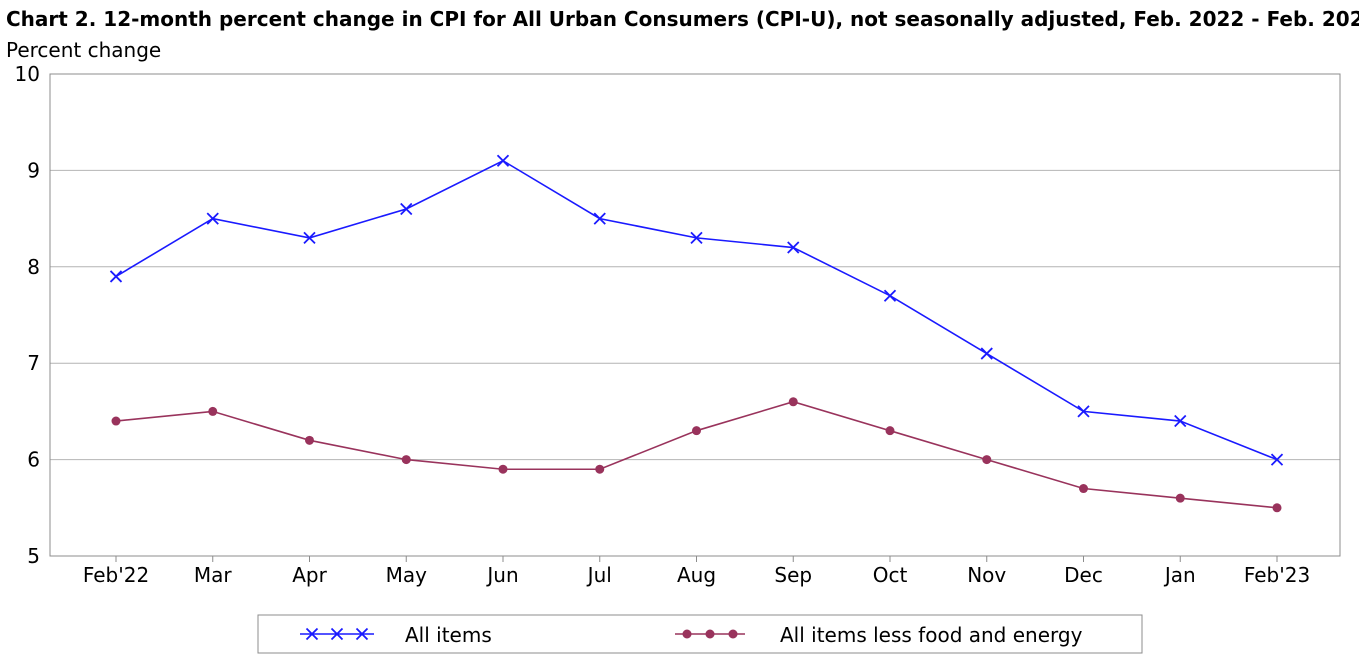 The image size is (1359, 658). Describe the element at coordinates (931, 635) in the screenshot. I see `legend-label: All items less food and energy` at that location.